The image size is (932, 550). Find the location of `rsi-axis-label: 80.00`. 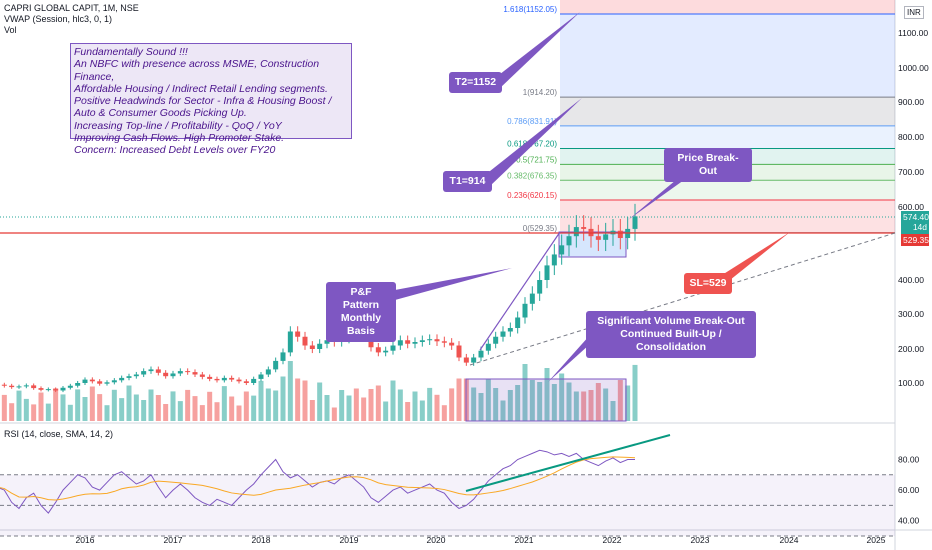

rsi-axis-label: 80.00 is located at coordinates (909, 460).